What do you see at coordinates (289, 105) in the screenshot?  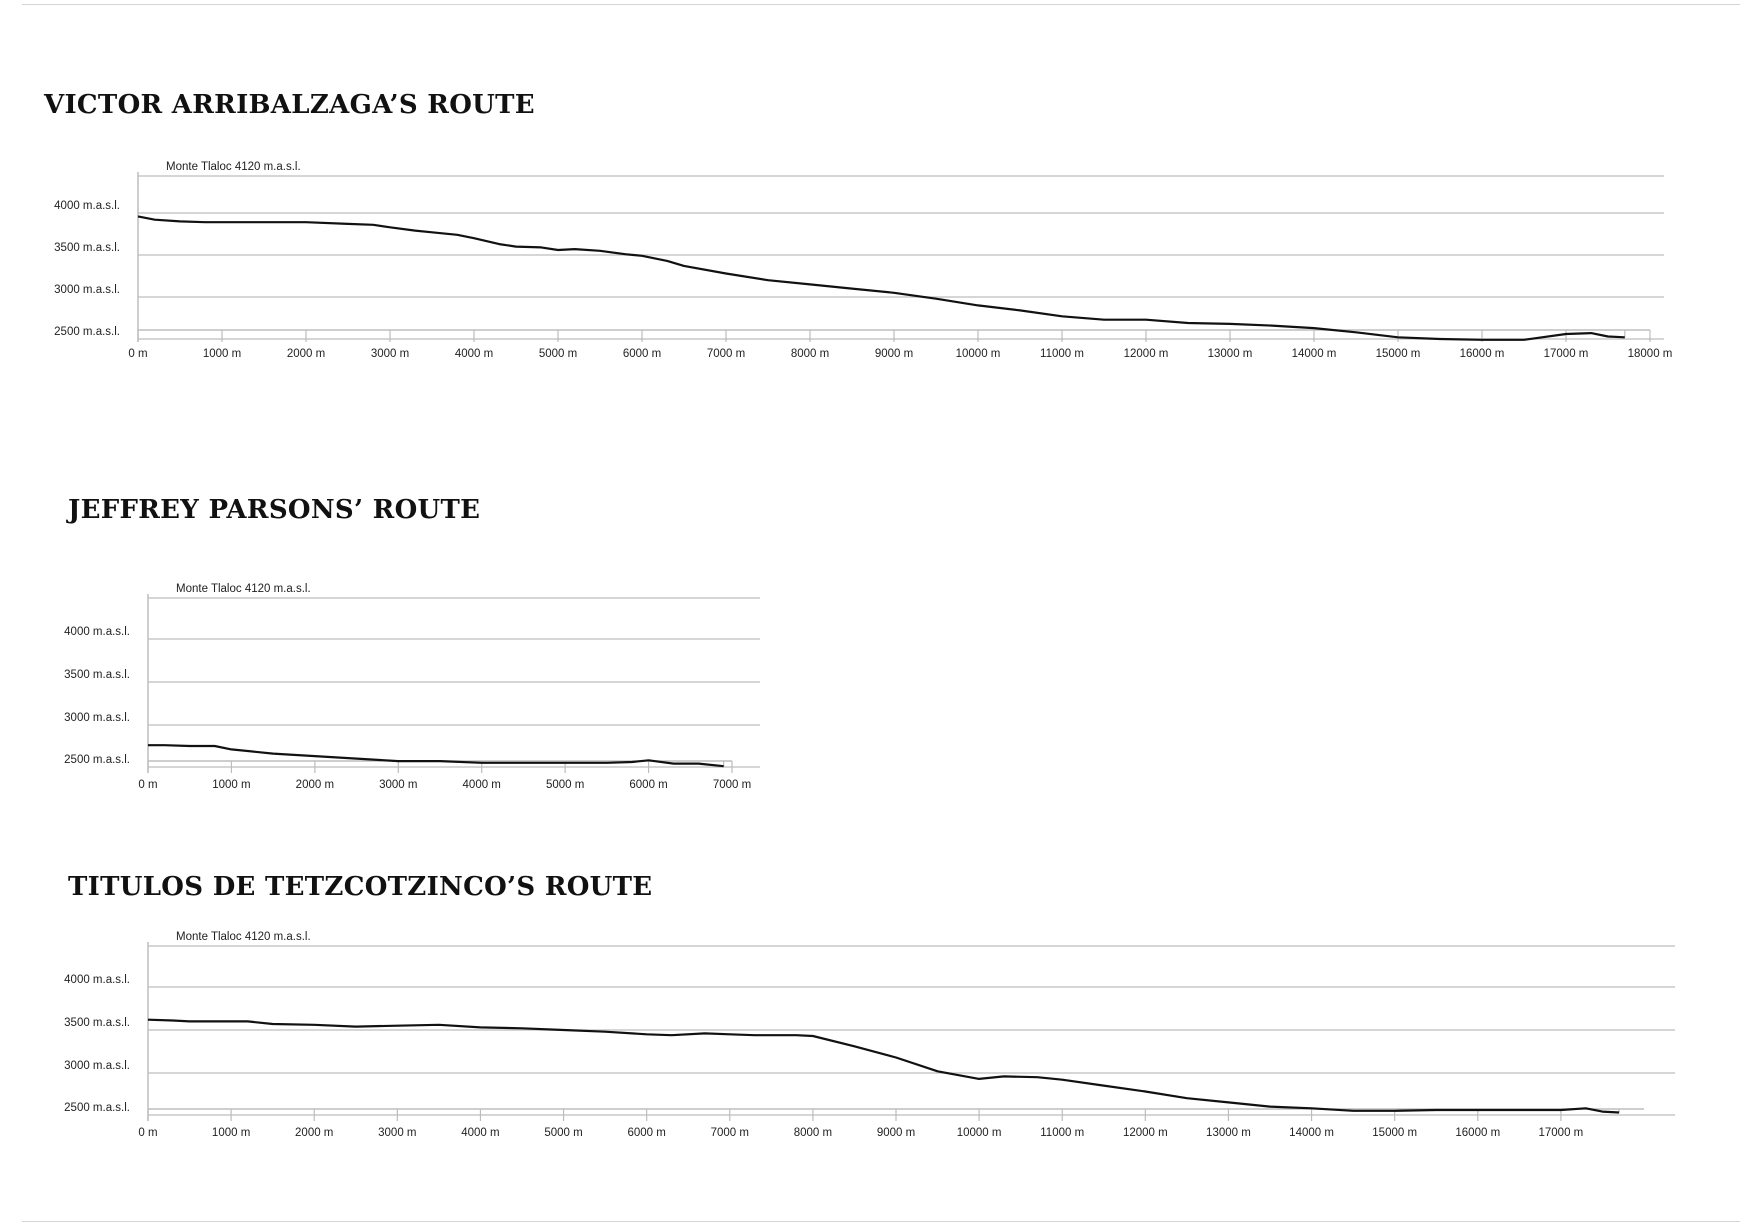 I see `chart-title: VICTOR ARRIBALZAGA’S ROUTE` at bounding box center [289, 105].